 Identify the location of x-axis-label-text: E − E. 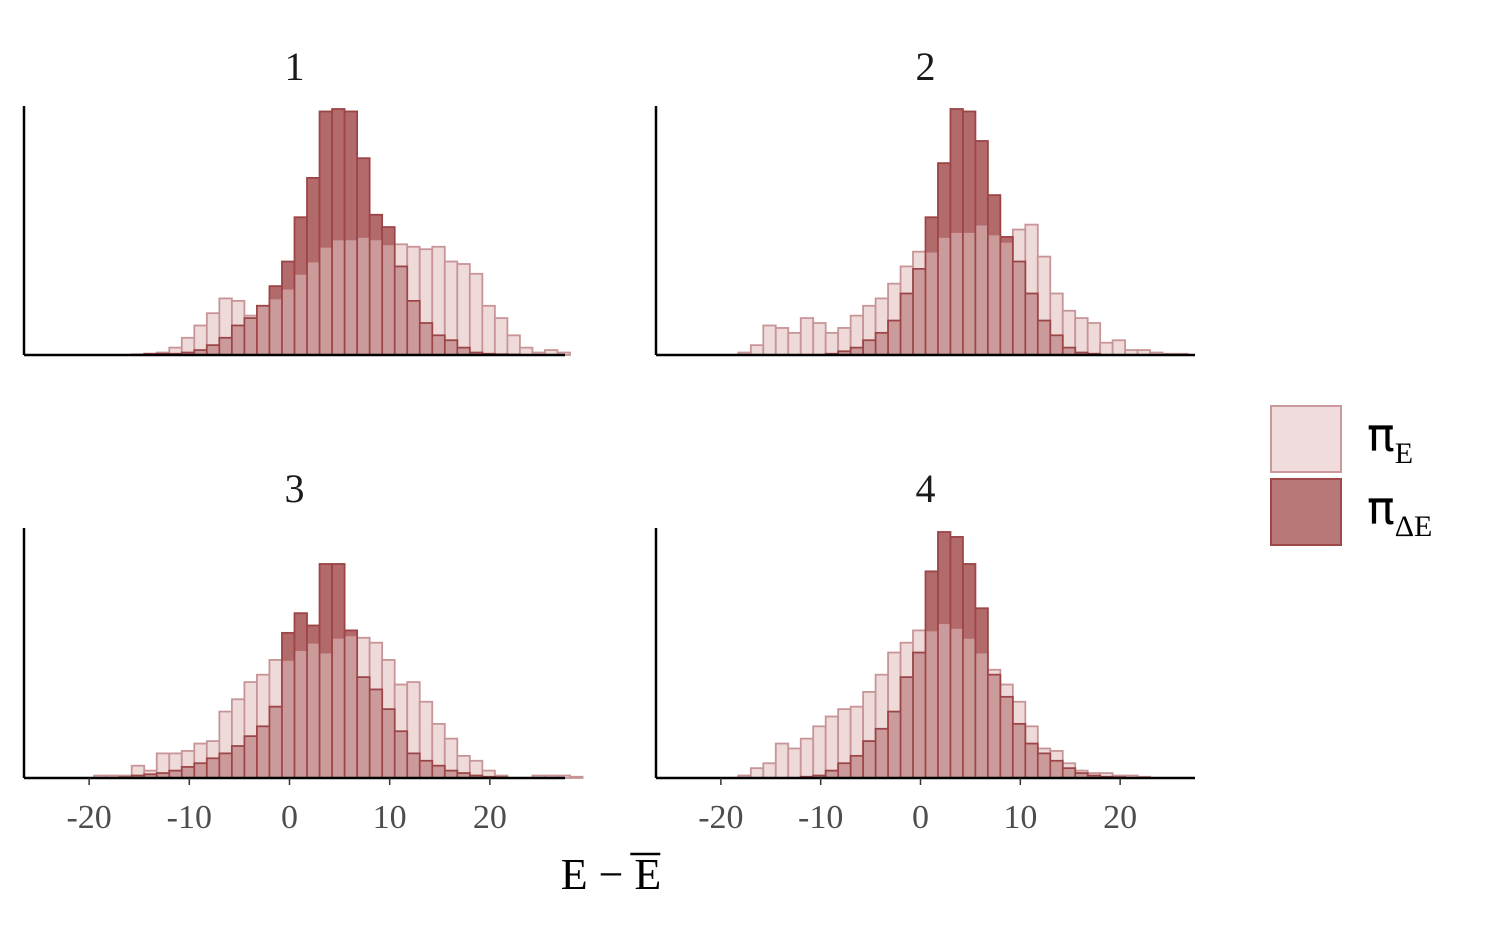
(611, 874).